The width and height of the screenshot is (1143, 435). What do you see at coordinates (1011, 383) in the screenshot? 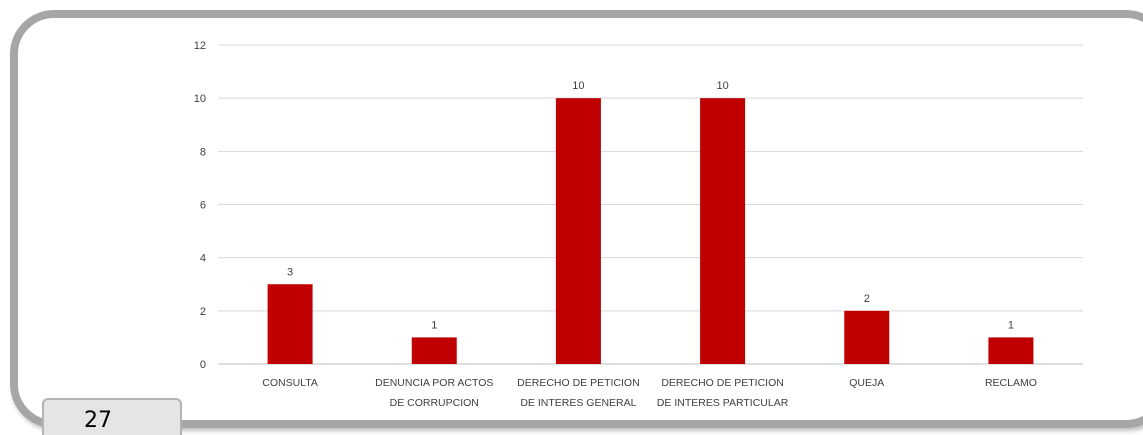
I see `category-label: RECLAMO` at bounding box center [1011, 383].